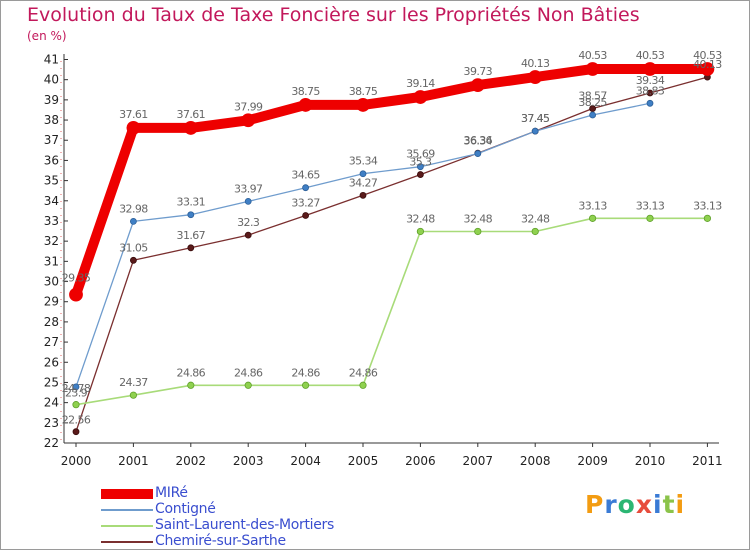 Image resolution: width=750 pixels, height=550 pixels. I want to click on data-label: 33.27, so click(305, 203).